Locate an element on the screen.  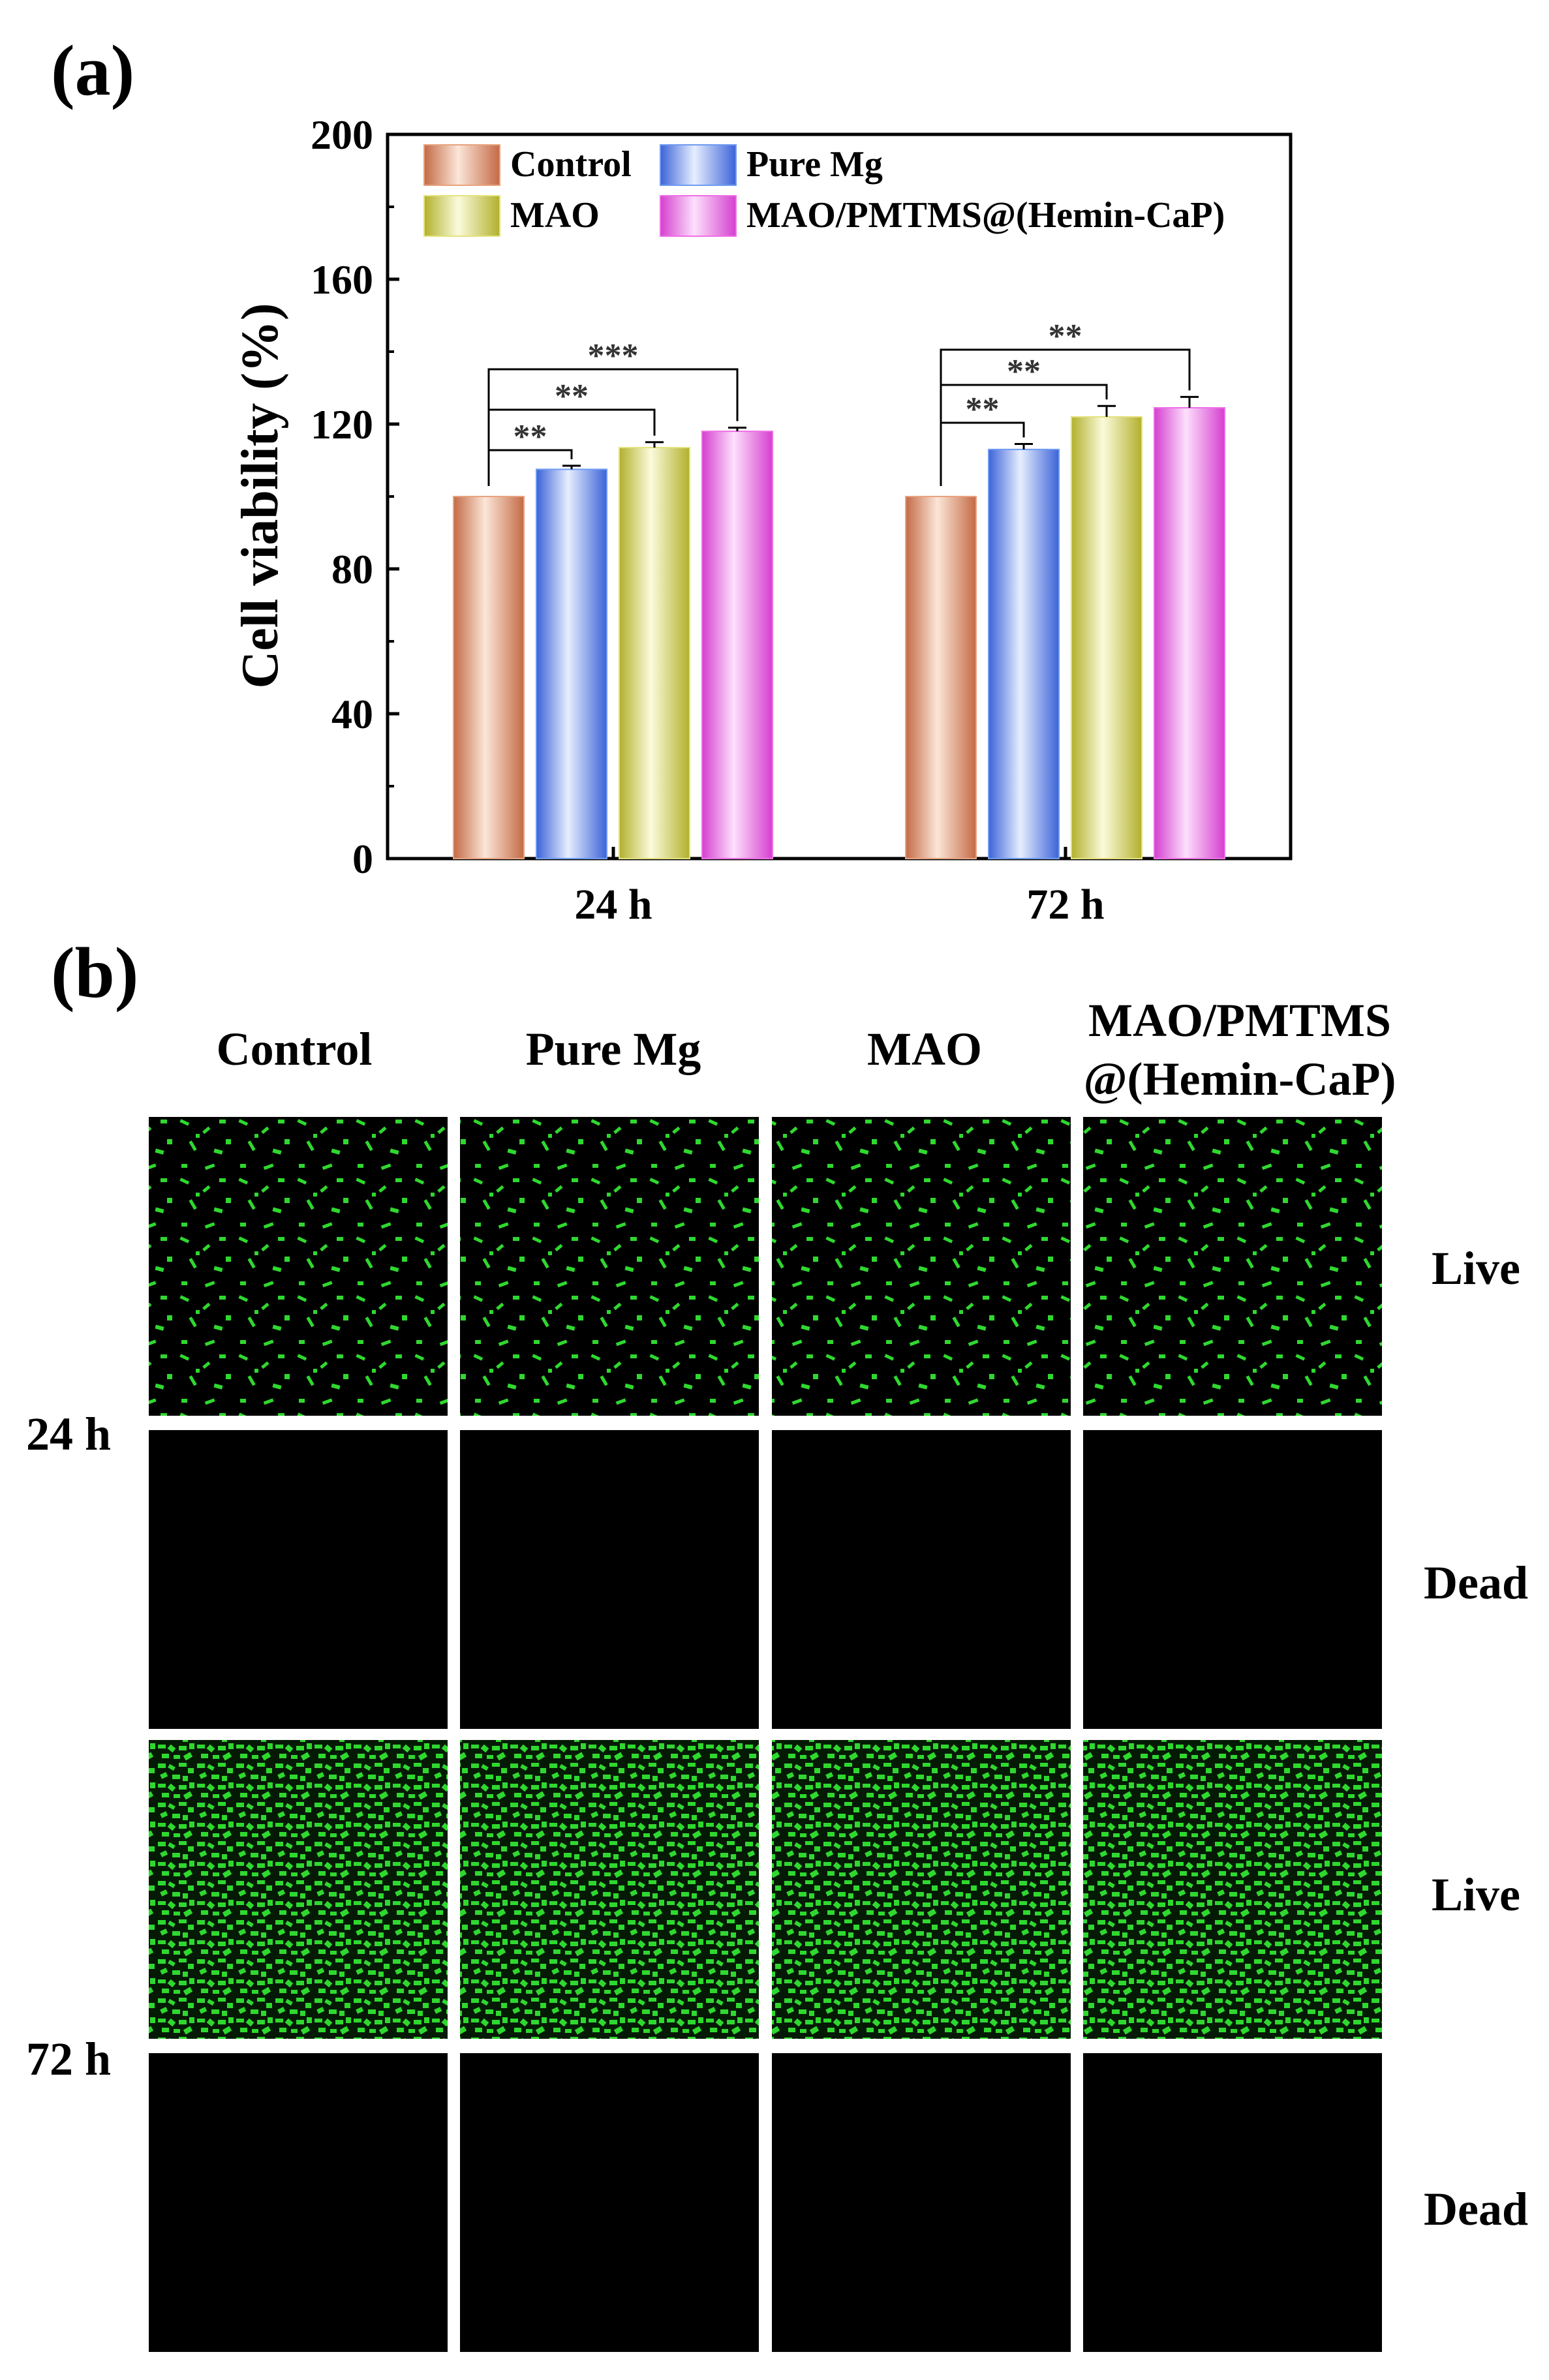
row-label-dead-72h: Dead is located at coordinates (1476, 2209).